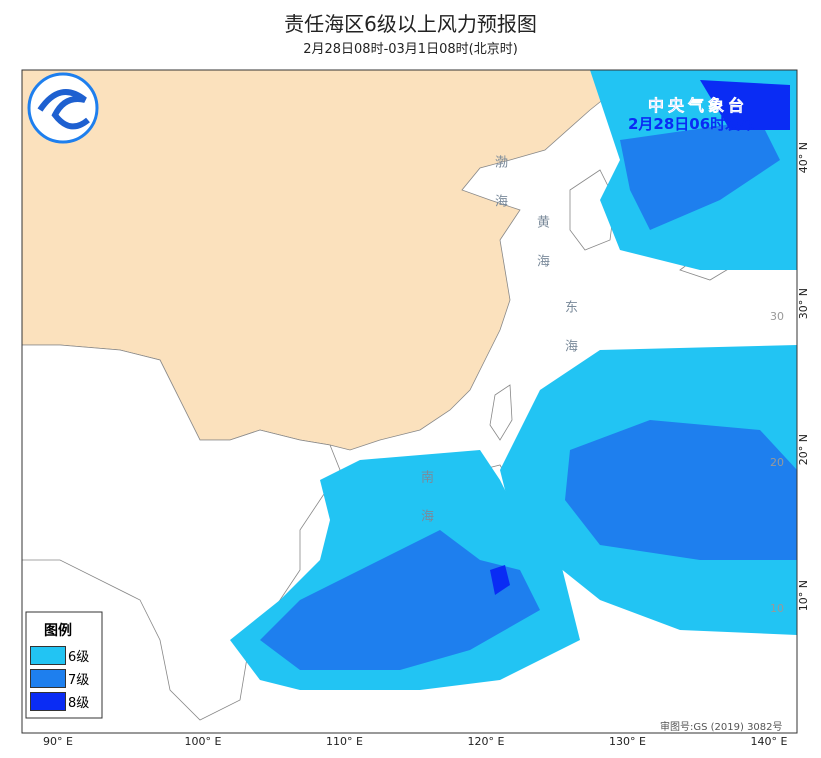 Image resolution: width=821 pixels, height=758 pixels. What do you see at coordinates (410, 24) in the screenshot?
I see `title: 责任海区6级以上风力预报图` at bounding box center [410, 24].